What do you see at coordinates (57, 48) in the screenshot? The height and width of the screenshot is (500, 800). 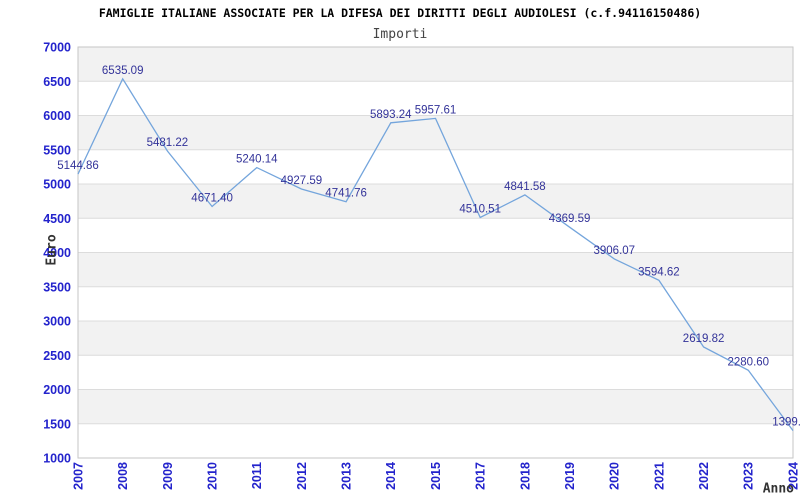 I see `y-tick-label: 7000` at bounding box center [57, 48].